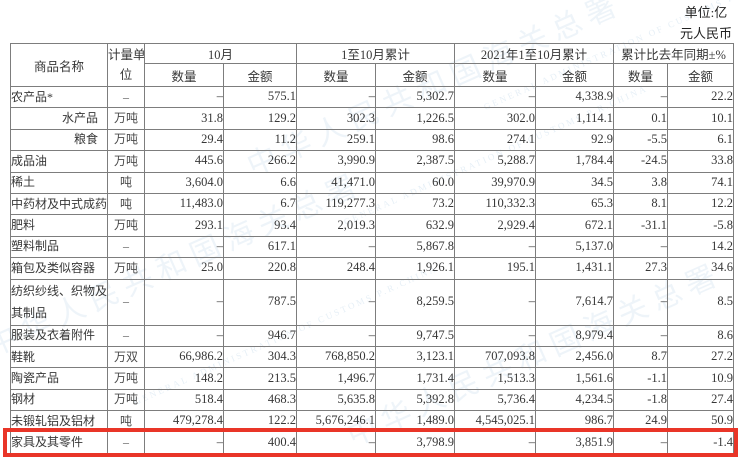 The width and height of the screenshot is (740, 457). Describe the element at coordinates (184, 357) in the screenshot. I see `value-cell: 66,986.2` at that location.